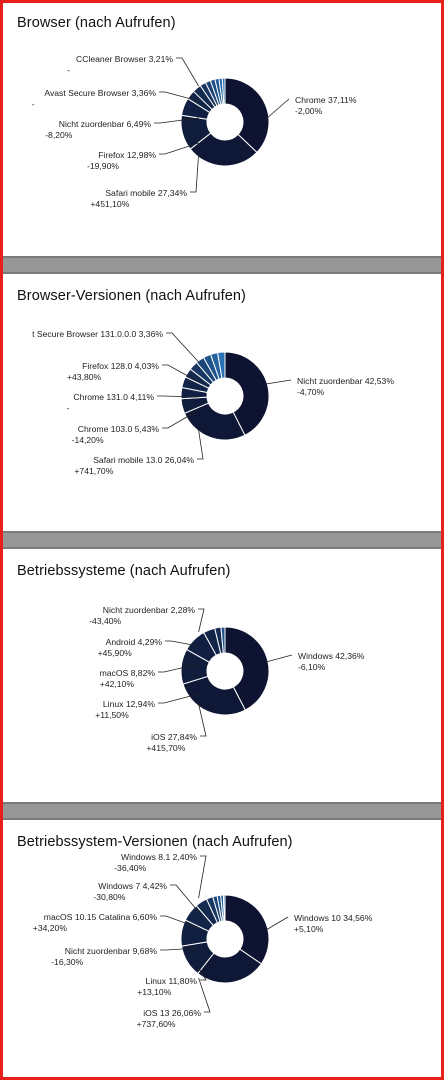 The width and height of the screenshot is (444, 1080). Describe the element at coordinates (155, 842) in the screenshot. I see `chart-title: Betriebssystem-Versionen (nach Aufrufen)` at that location.